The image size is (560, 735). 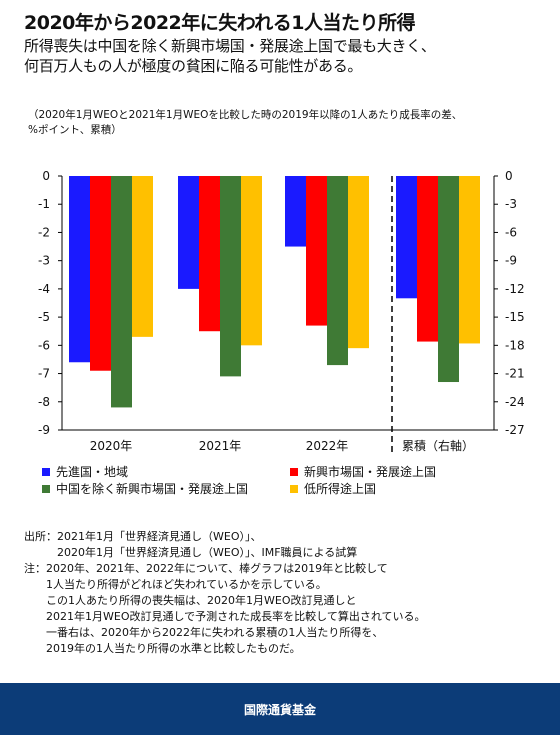 What do you see at coordinates (44, 345) in the screenshot?
I see `left-axis-tick-label: -6` at bounding box center [44, 345].